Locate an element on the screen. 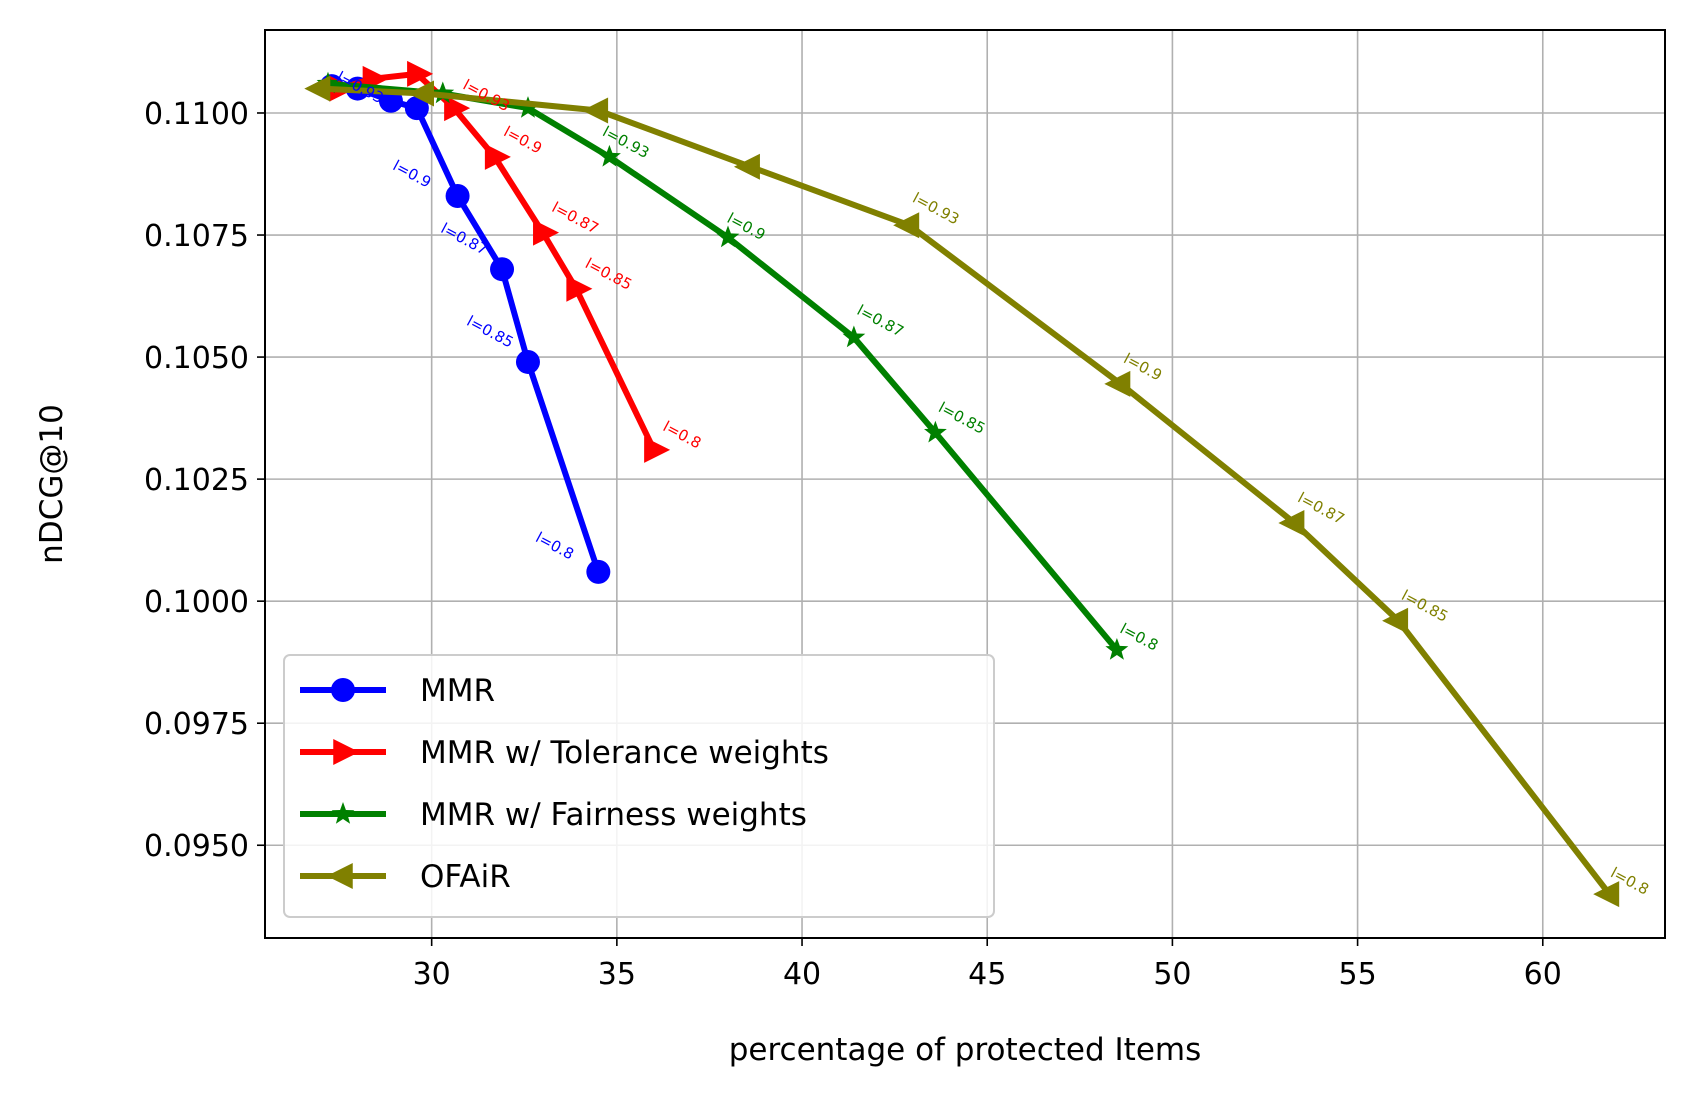  legend-label: MMR is located at coordinates (457, 691).